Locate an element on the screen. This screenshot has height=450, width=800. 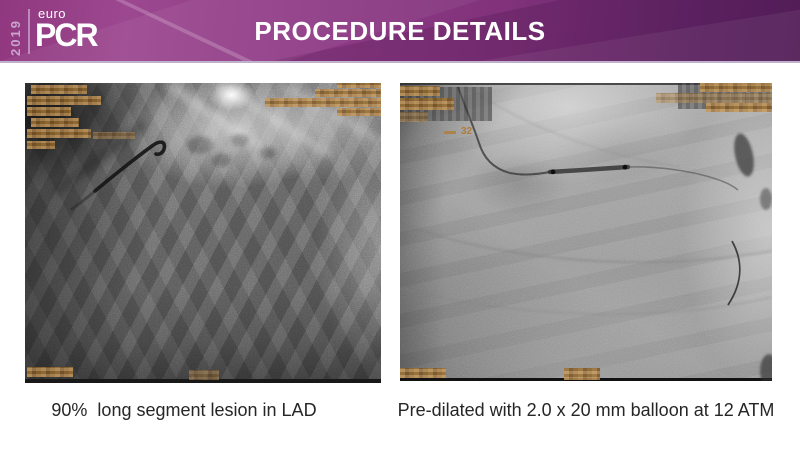
europcr-logo: 2019 euro PCR is located at coordinates (53, 31).